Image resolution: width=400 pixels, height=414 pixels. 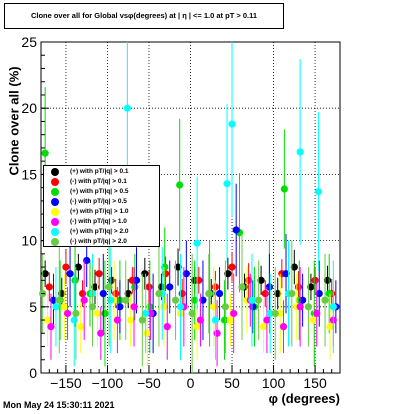 What do you see at coordinates (98, 221) in the screenshot?
I see `legend-label: (-) with pT/|q| > 1.0` at bounding box center [98, 221].